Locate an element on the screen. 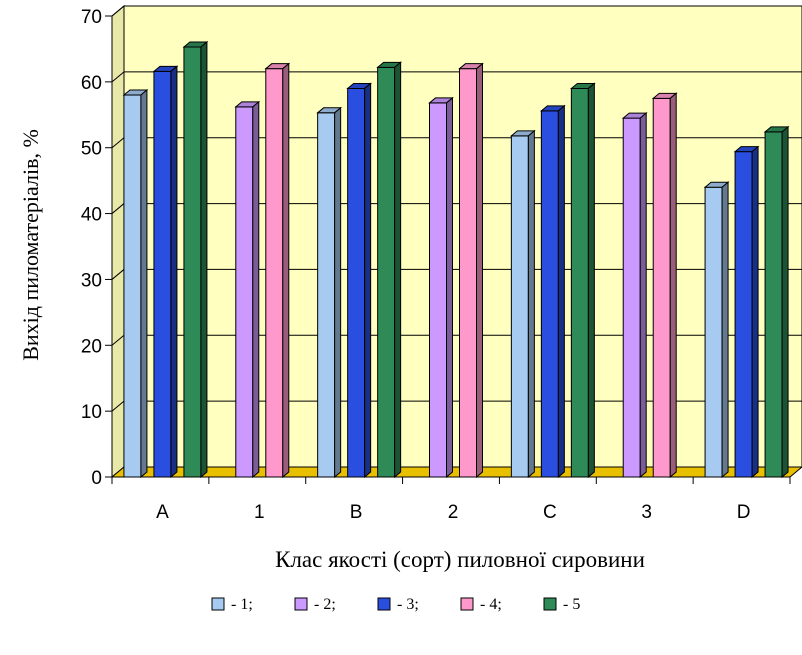  legend-label: - 4; is located at coordinates (491, 604).